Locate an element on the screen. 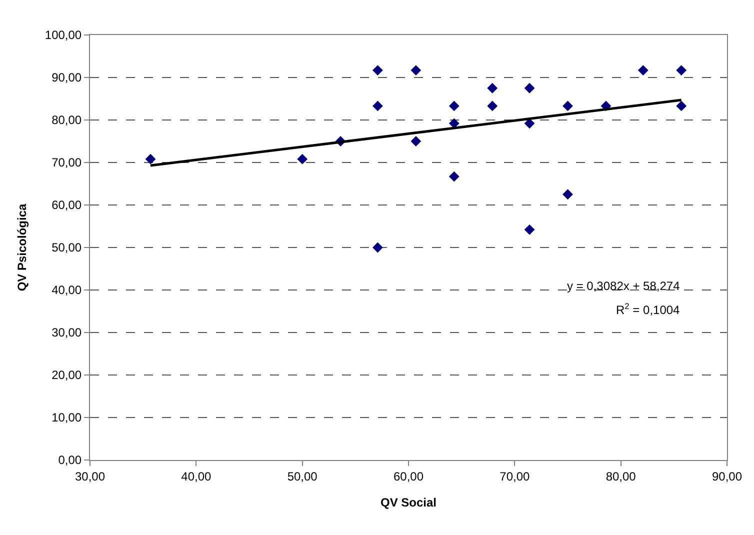 This screenshot has width=754, height=535. annotation: y = 0,3082x + 58,274 is located at coordinates (623, 286).